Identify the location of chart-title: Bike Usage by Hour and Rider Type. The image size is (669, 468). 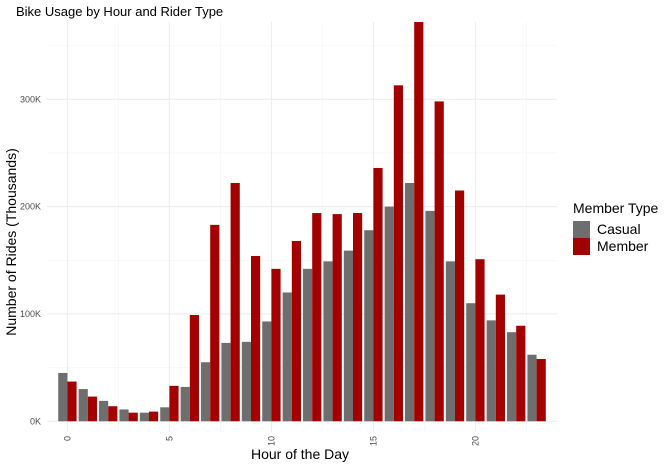
(119, 11).